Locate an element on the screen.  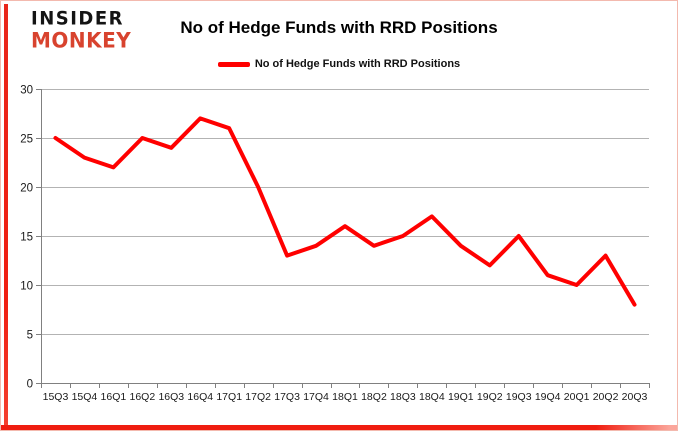
x-axis-tick-label: 20Q2 is located at coordinates (606, 397).